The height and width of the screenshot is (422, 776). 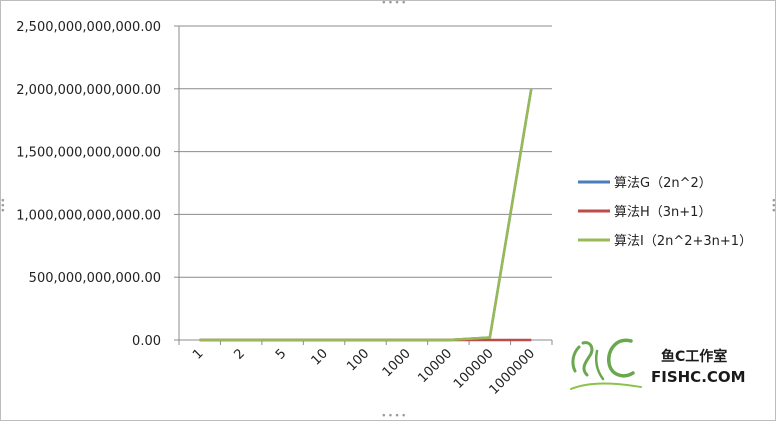 What do you see at coordinates (435, 366) in the screenshot?
I see `x-tick-label: 10000` at bounding box center [435, 366].